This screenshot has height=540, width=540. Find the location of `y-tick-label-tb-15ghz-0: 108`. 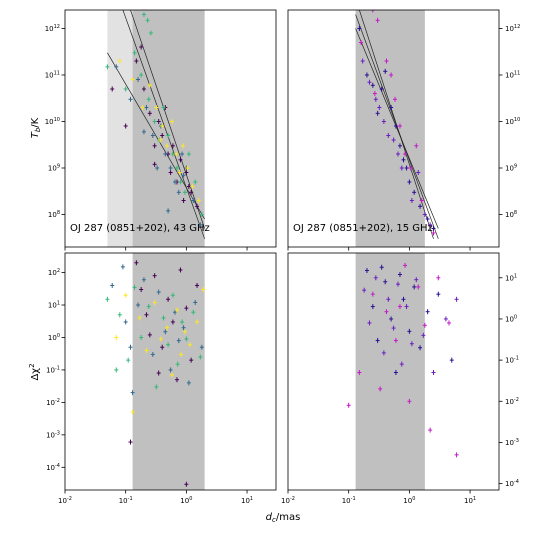

y-tick-label-tb-15ghz-0: 108 is located at coordinates (511, 214).